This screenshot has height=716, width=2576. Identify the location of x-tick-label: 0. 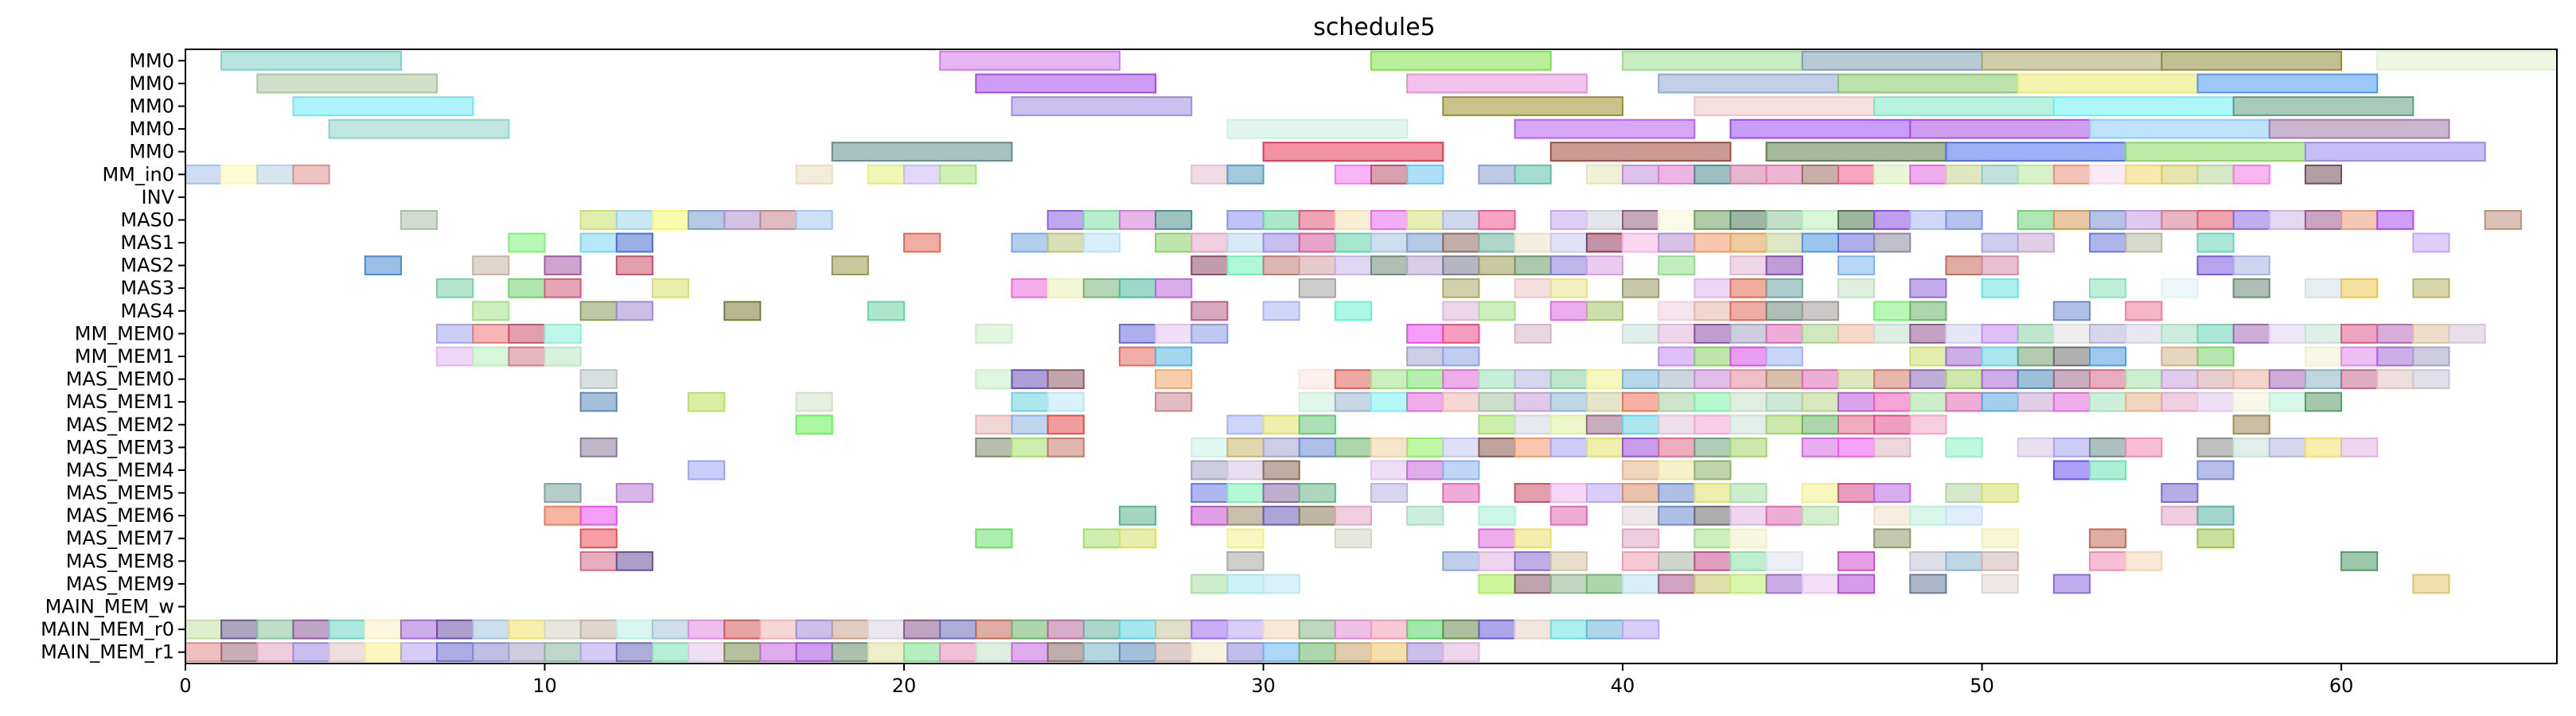
(185, 686).